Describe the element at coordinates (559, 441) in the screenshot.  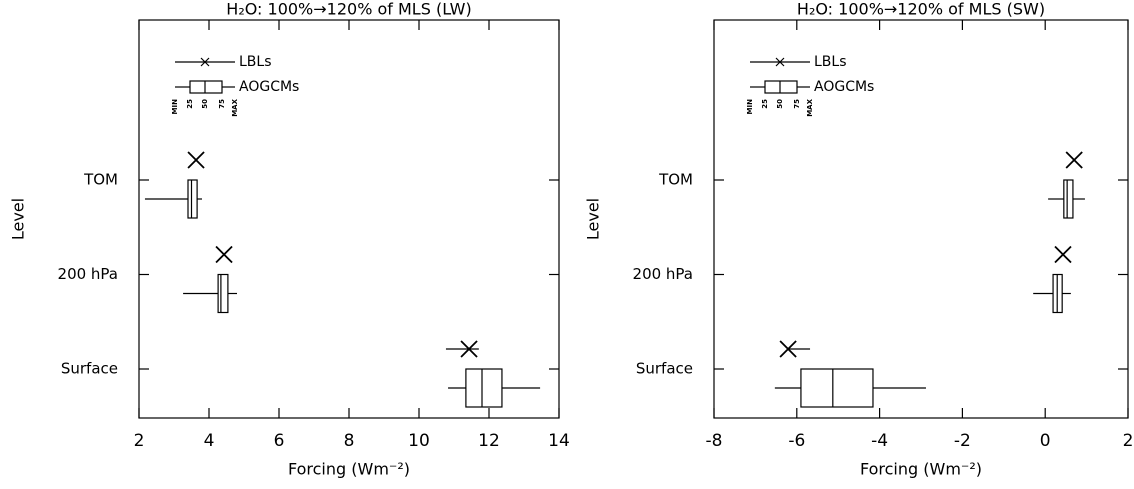
I see `x-tick-label: 14` at that location.